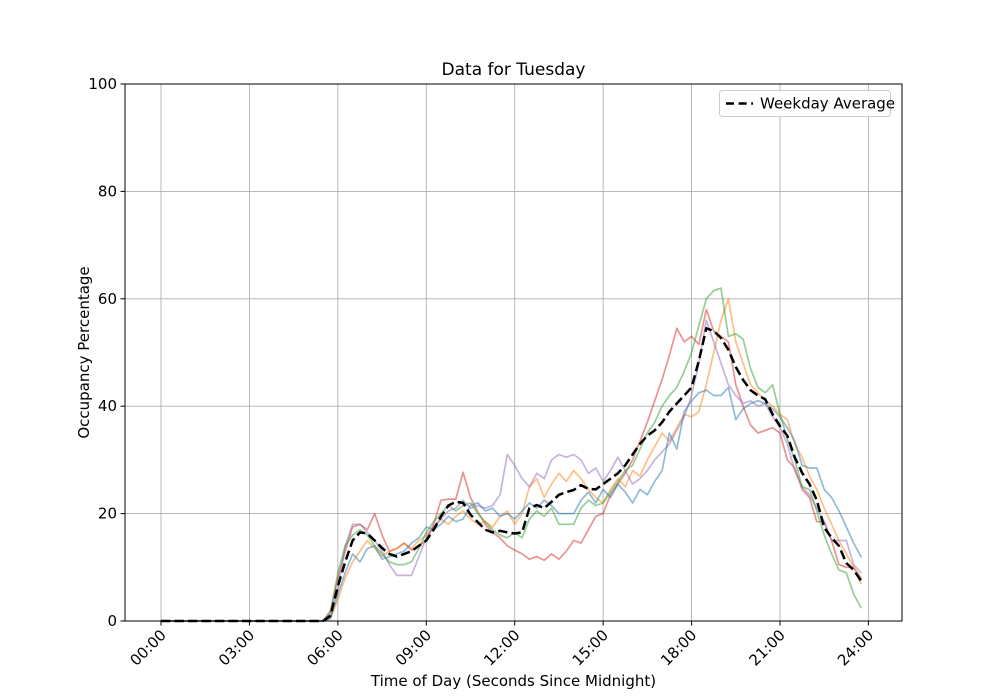  What do you see at coordinates (112, 621) in the screenshot?
I see `y-tick-label: 0` at bounding box center [112, 621].